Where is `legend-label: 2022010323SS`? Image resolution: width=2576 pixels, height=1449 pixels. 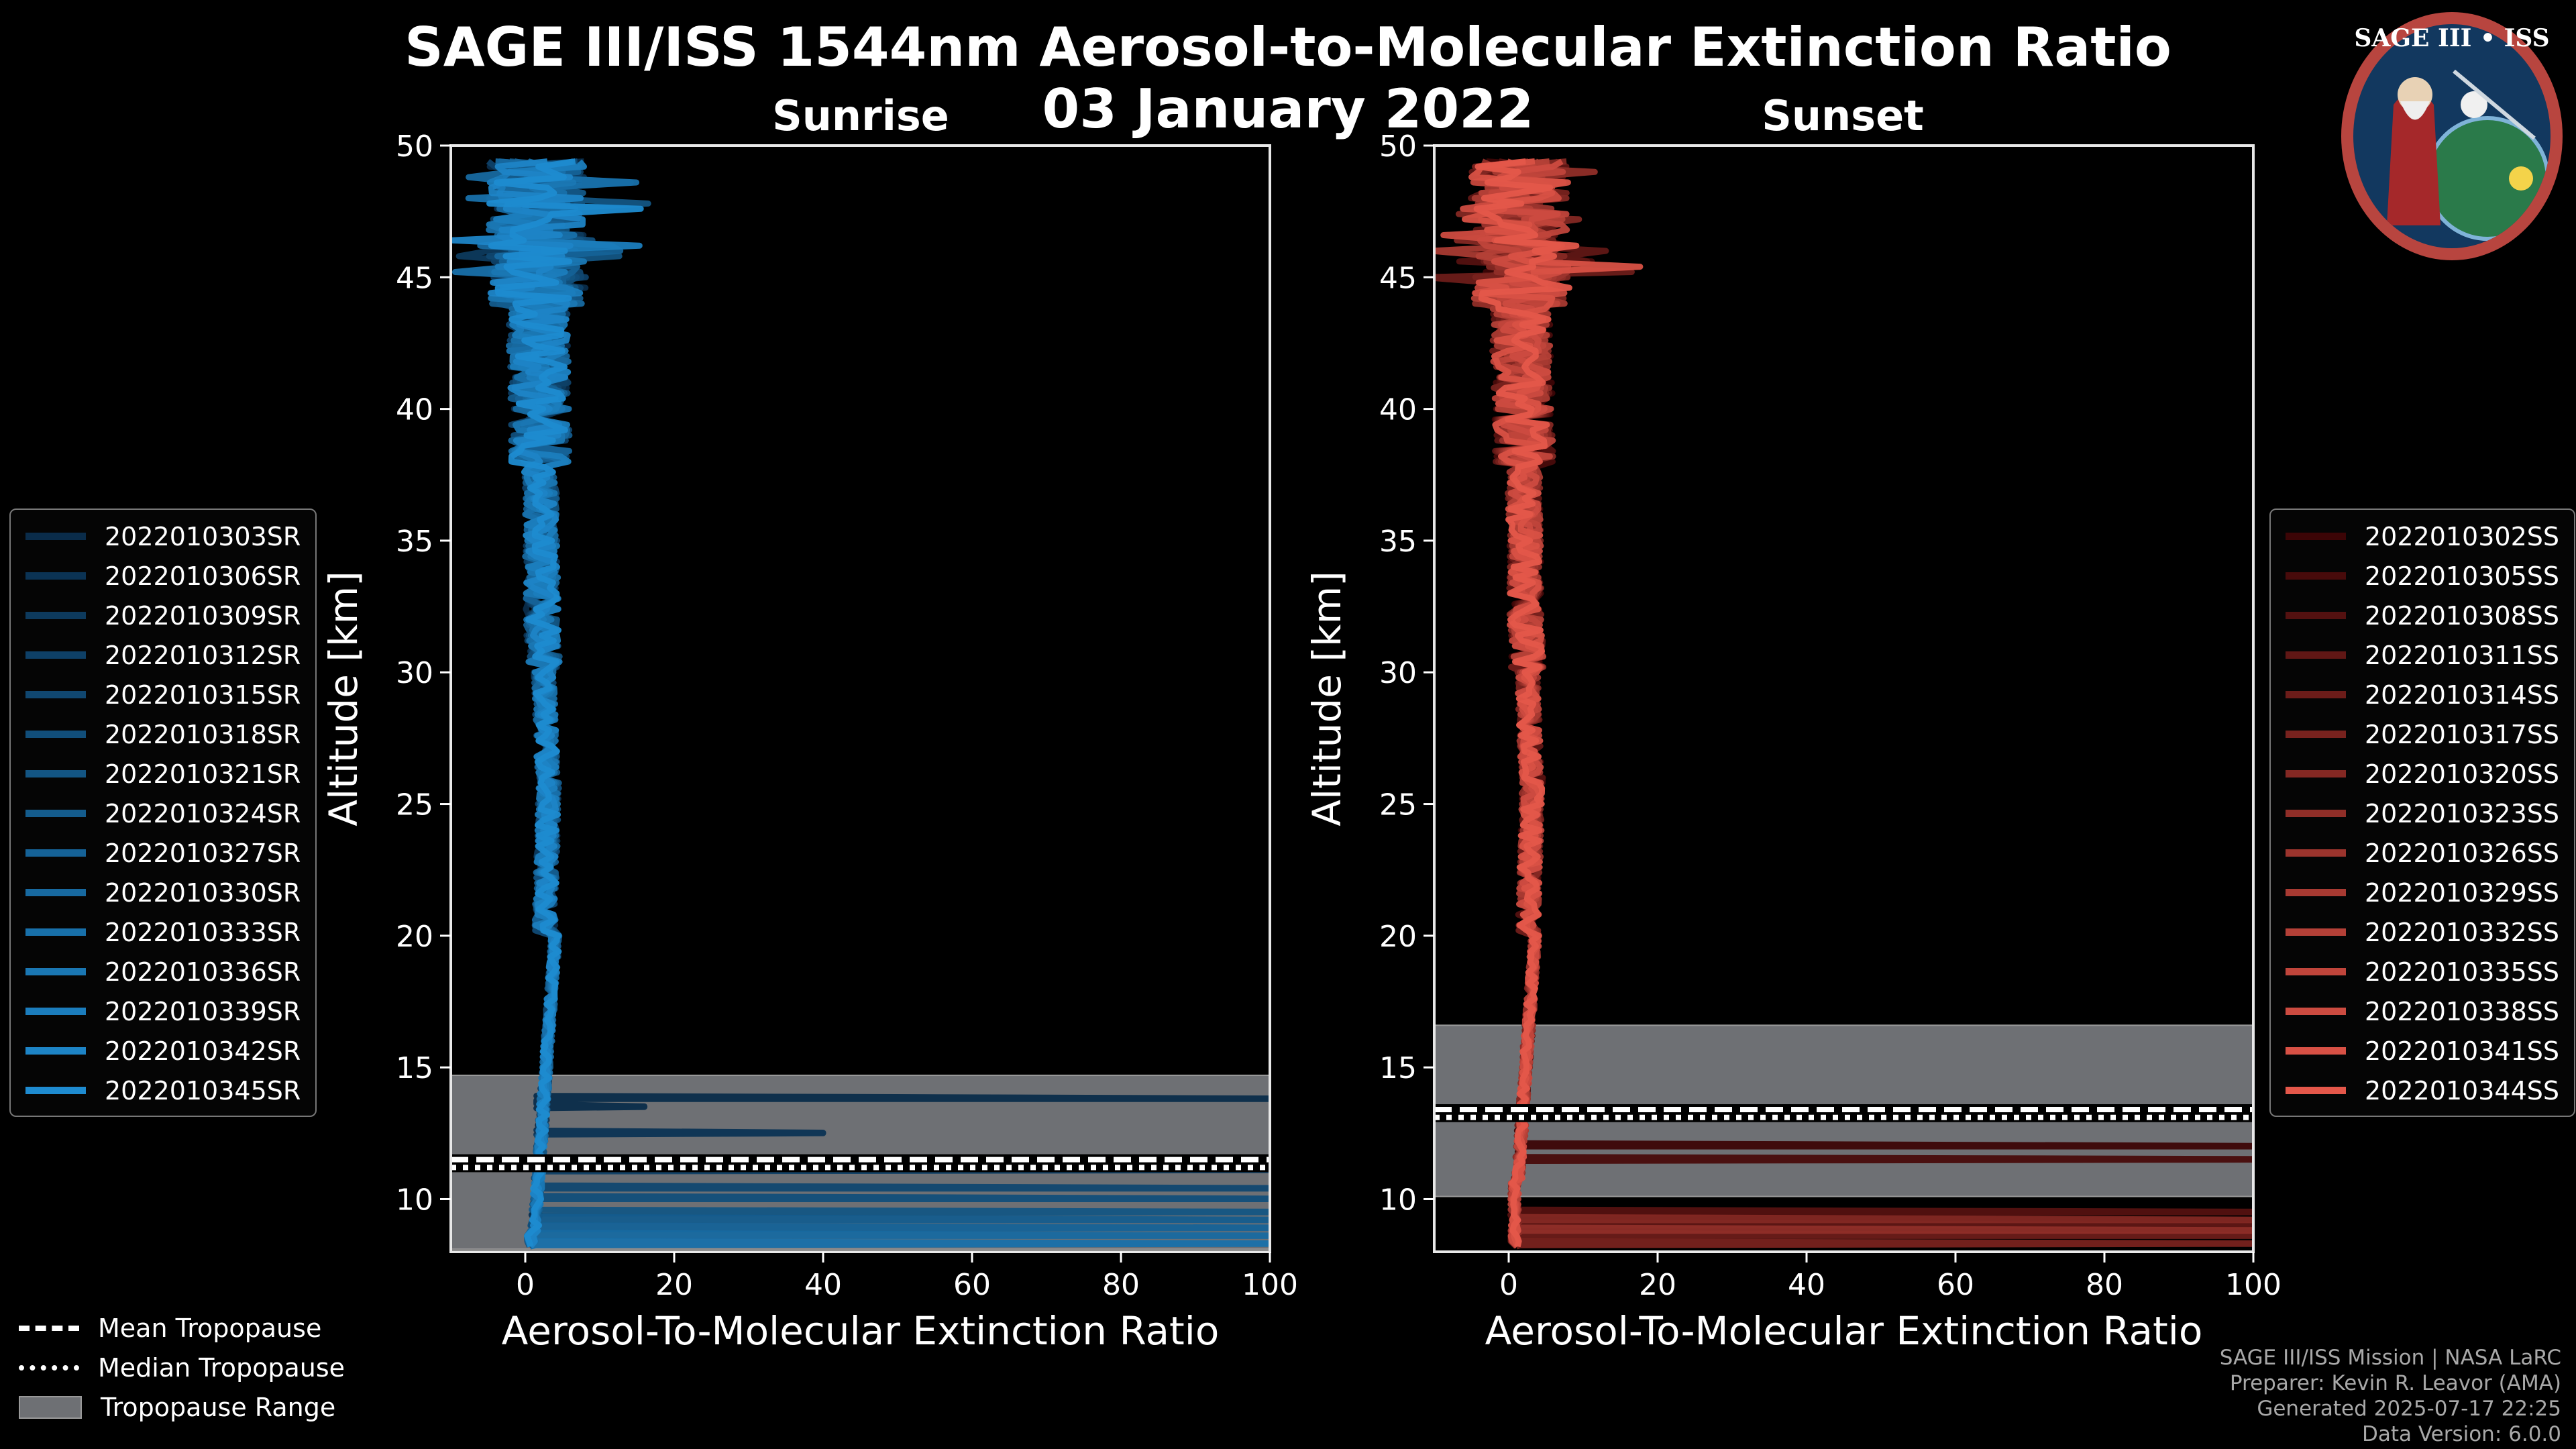
legend-label: 2022010323SS is located at coordinates (2462, 813).